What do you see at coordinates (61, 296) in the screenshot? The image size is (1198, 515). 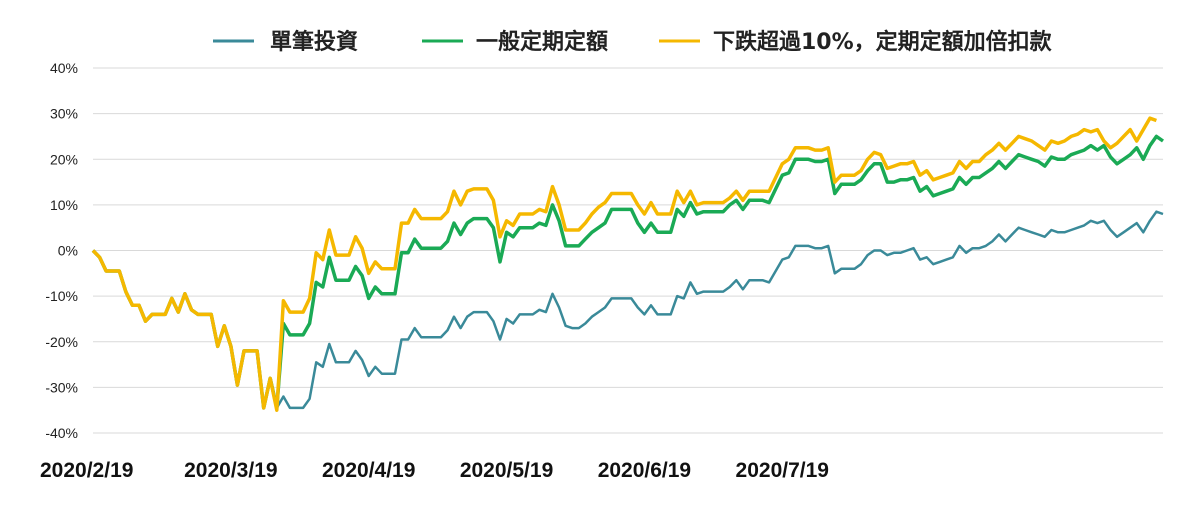 I see `y-tick-label: -10%` at bounding box center [61, 296].